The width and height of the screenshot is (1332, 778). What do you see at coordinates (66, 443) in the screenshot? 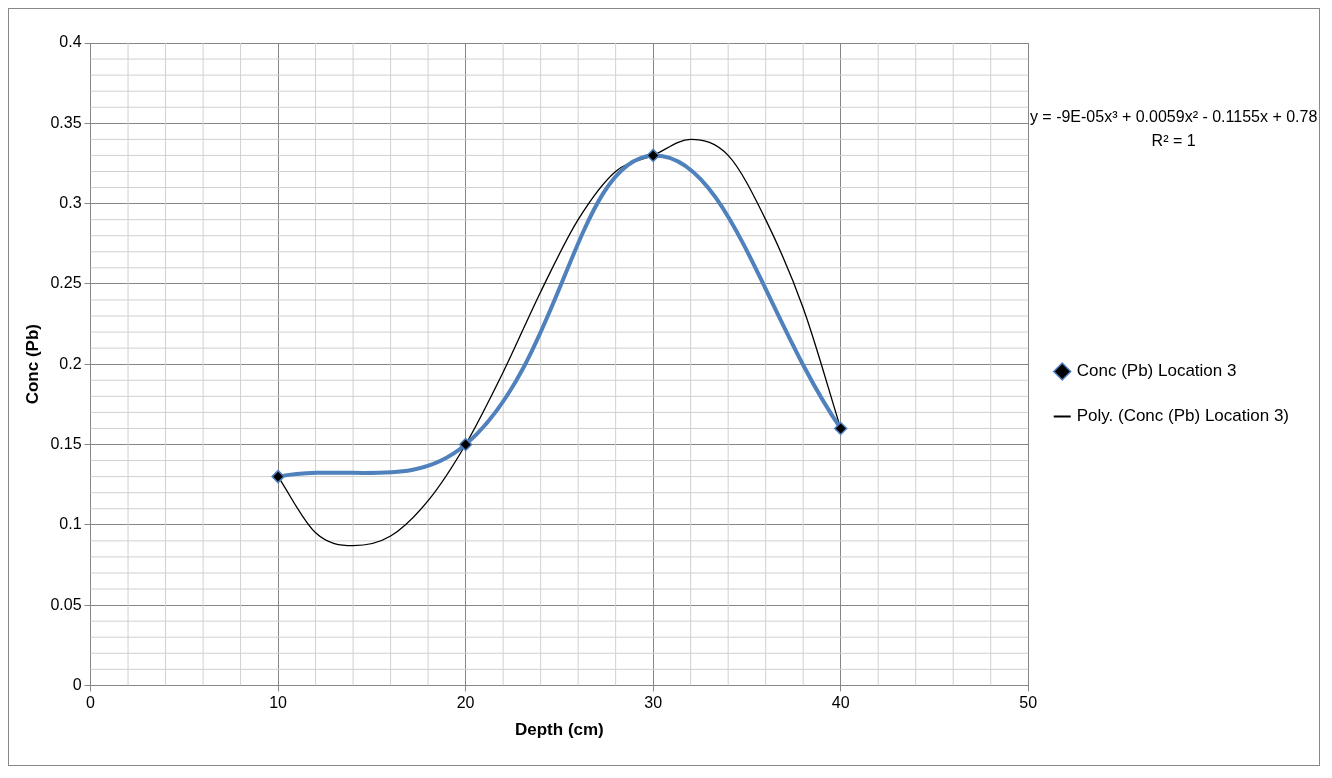
I see `y-tick-label: 0.15` at bounding box center [66, 443].